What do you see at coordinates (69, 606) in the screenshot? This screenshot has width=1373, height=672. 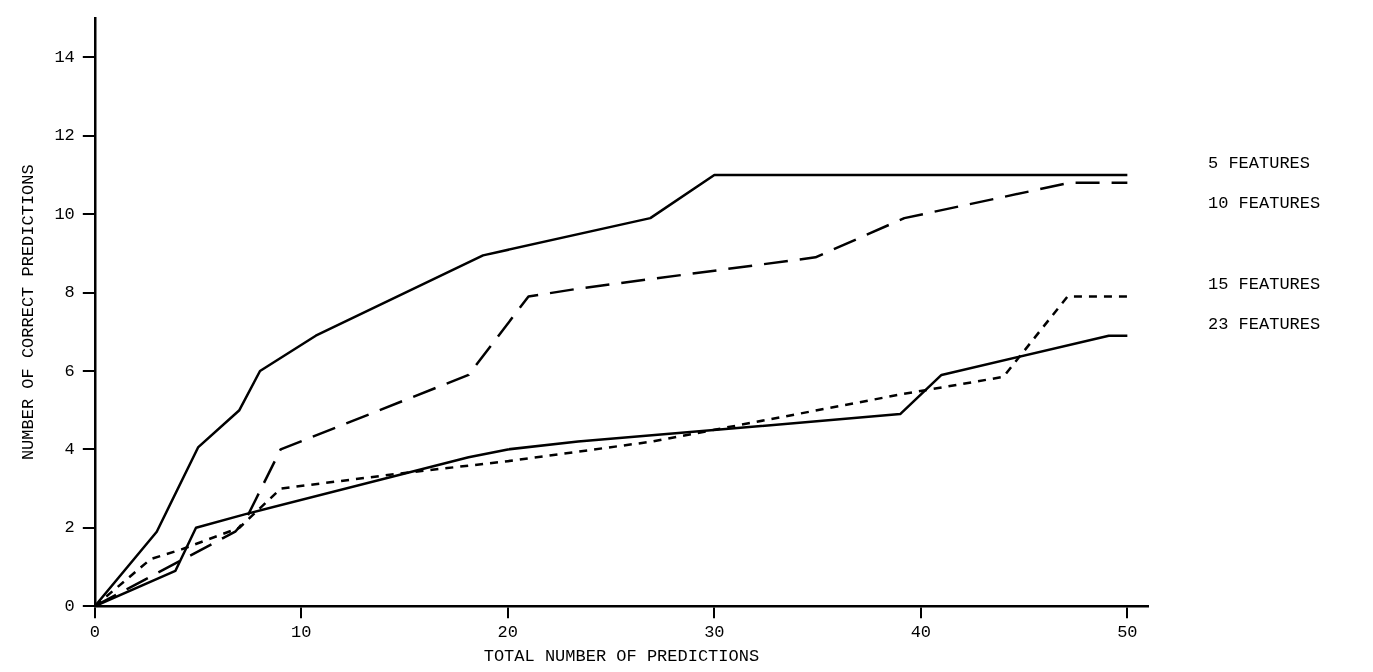 I see `y-tick-label: 0` at bounding box center [69, 606].